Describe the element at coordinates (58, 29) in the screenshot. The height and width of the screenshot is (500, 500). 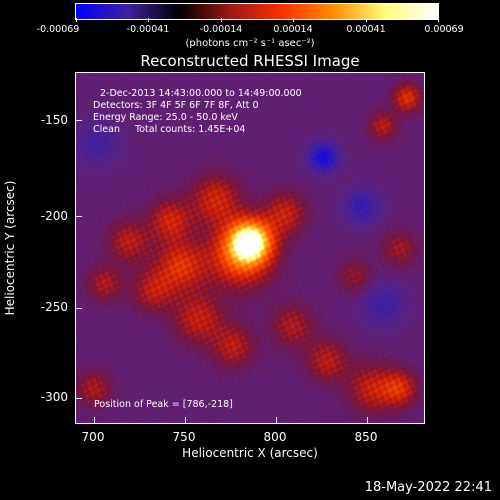
I see `colorbar-tick-label: -0.00069` at that location.